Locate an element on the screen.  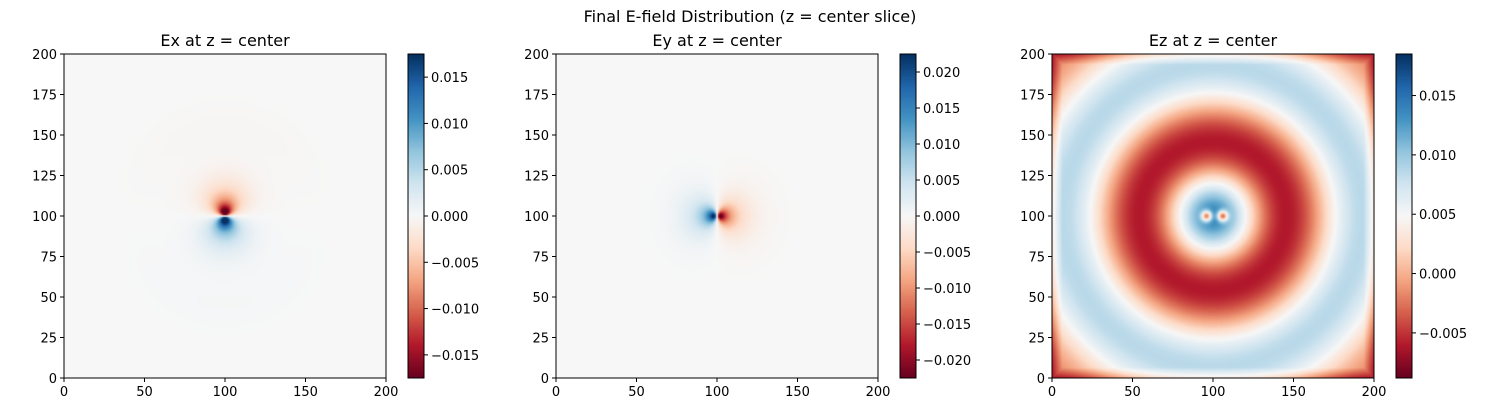
colorbar-tick-label: 0.020 is located at coordinates (941, 73).